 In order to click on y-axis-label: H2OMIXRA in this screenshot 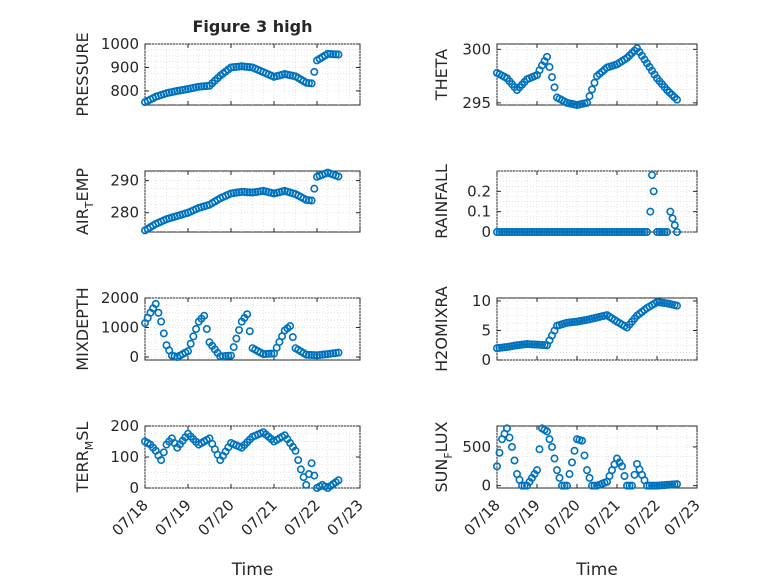, I will do `click(441, 329)`.